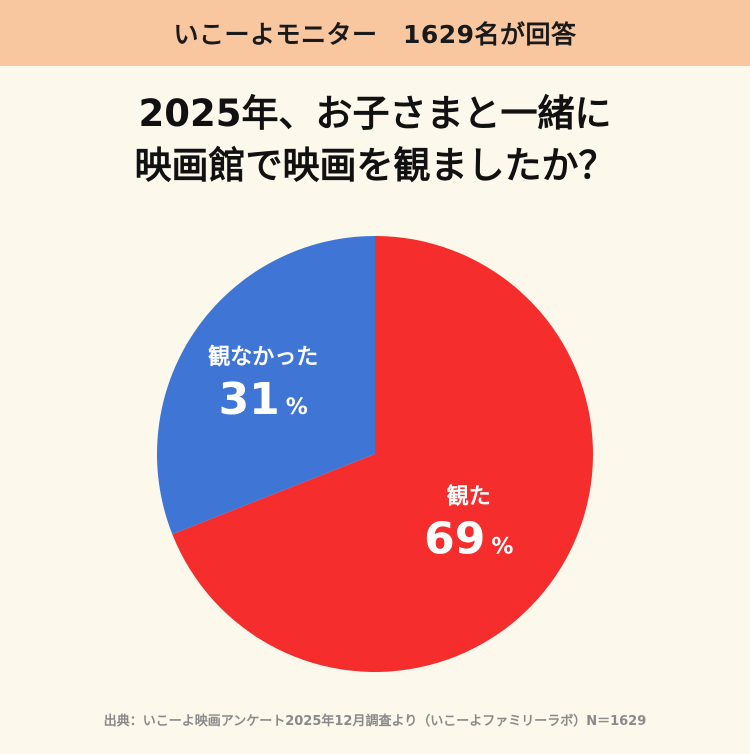 The image size is (750, 754). I want to click on header-text: いこーよモニター 1629名が回答, so click(375, 34).